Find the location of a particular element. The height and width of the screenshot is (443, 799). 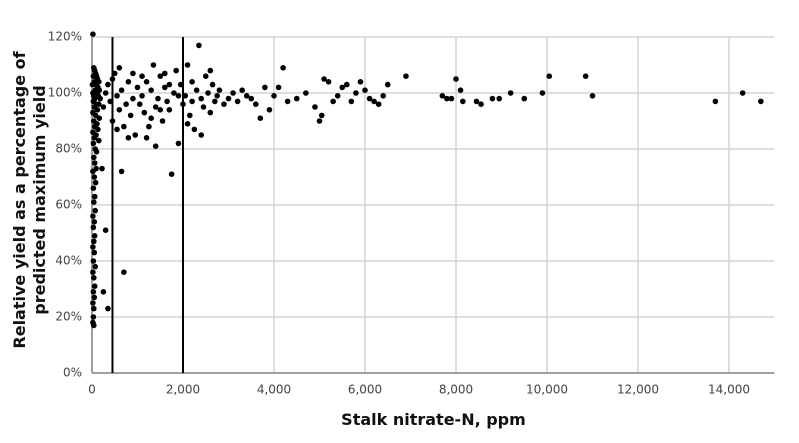

y-tick-label: 20% is located at coordinates (68, 317).